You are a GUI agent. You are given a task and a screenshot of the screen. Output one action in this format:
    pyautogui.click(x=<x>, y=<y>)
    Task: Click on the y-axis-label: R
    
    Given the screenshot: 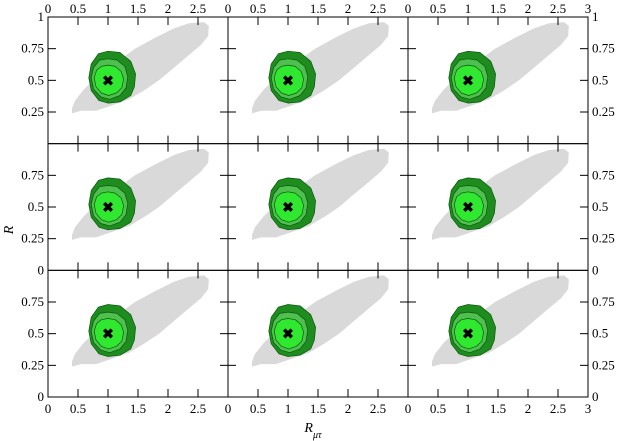 What is the action you would take?
    pyautogui.click(x=9, y=230)
    